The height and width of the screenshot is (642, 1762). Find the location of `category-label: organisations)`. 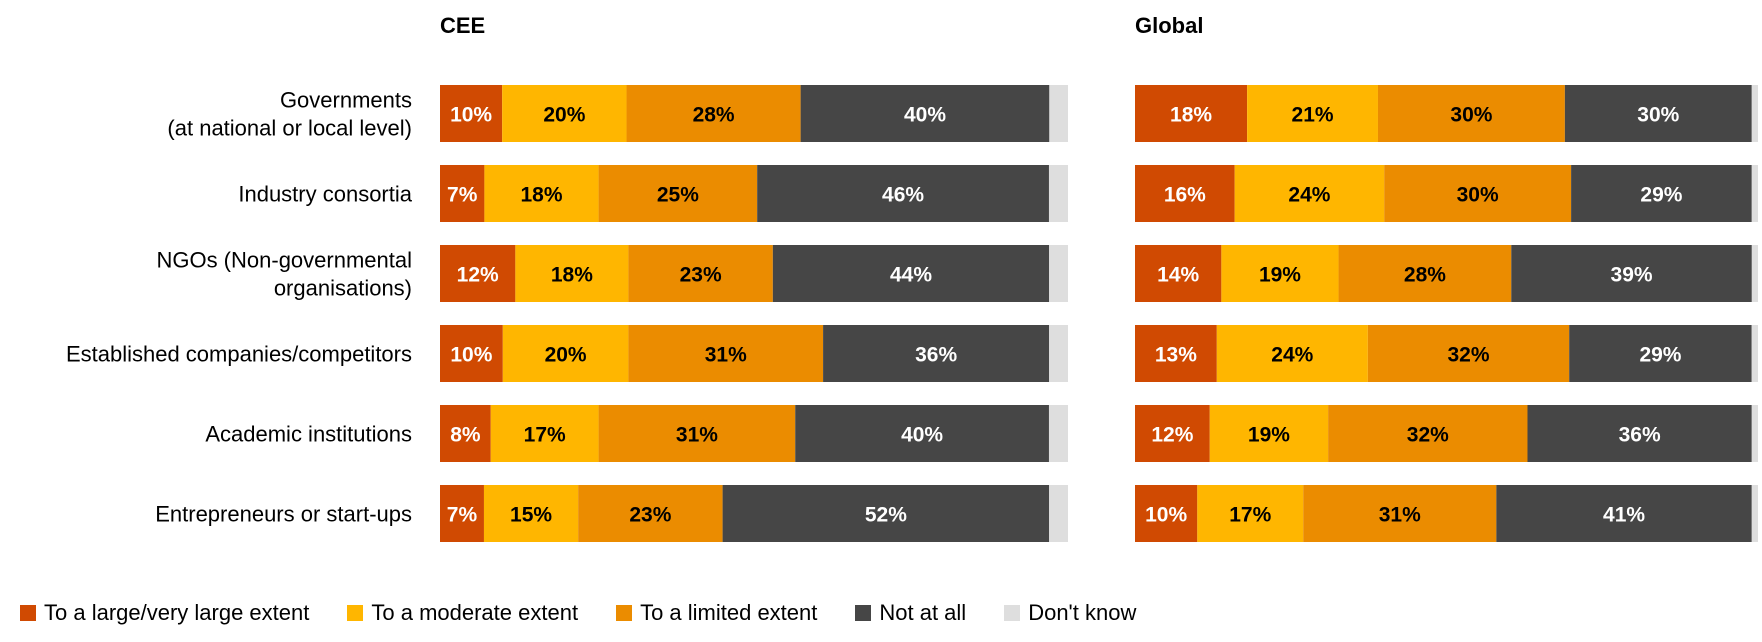

category-label: organisations) is located at coordinates (343, 288).